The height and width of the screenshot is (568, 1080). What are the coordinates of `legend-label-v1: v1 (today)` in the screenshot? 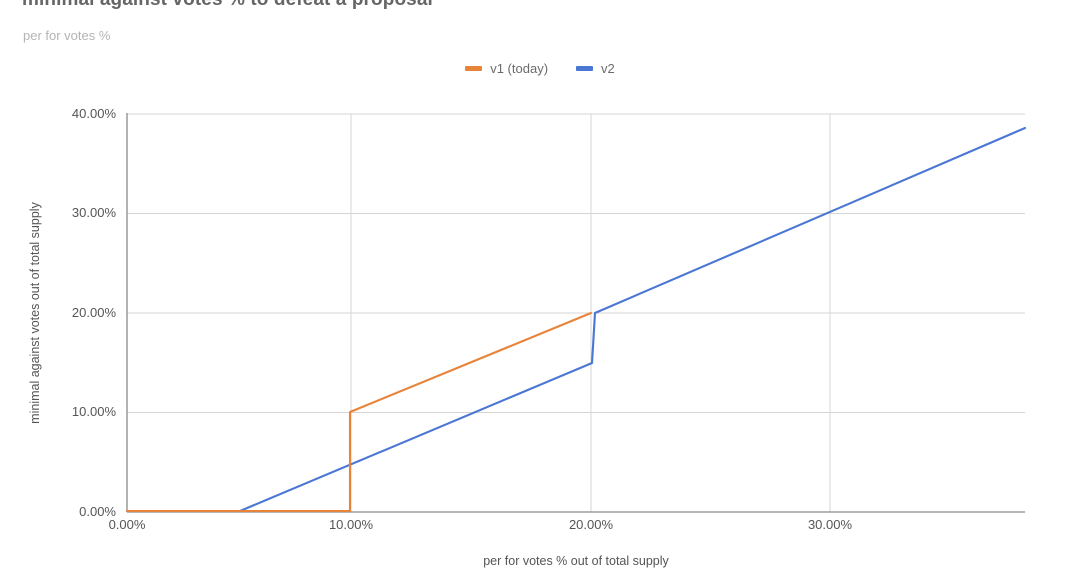 It's located at (519, 68).